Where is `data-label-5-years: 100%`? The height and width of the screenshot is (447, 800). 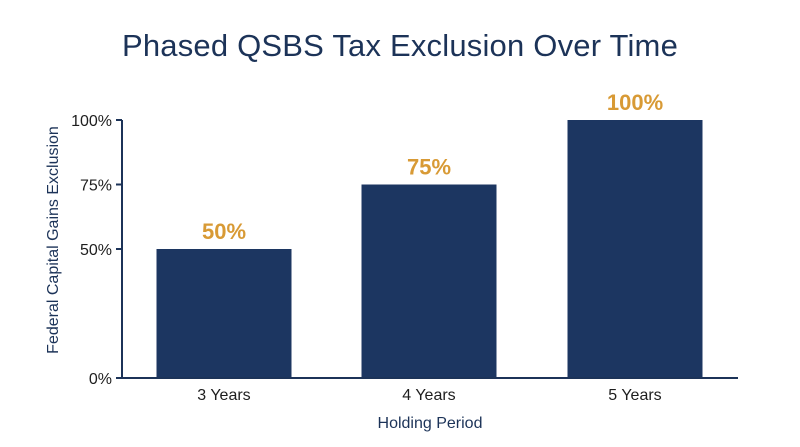
data-label-5-years: 100% is located at coordinates (635, 102).